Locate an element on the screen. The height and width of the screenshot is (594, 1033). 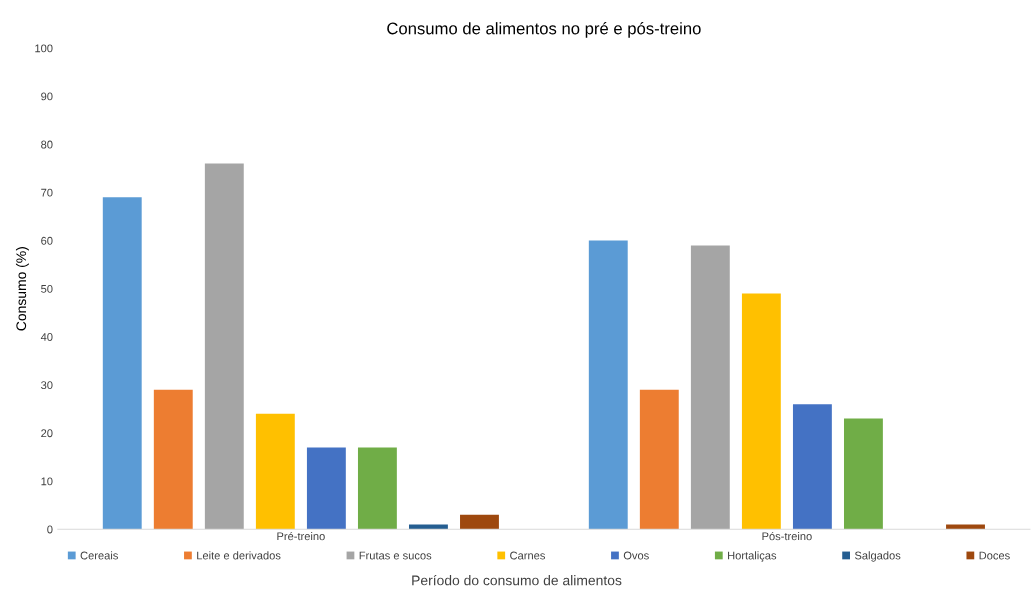
legend-label: Leite e derivados is located at coordinates (239, 555).